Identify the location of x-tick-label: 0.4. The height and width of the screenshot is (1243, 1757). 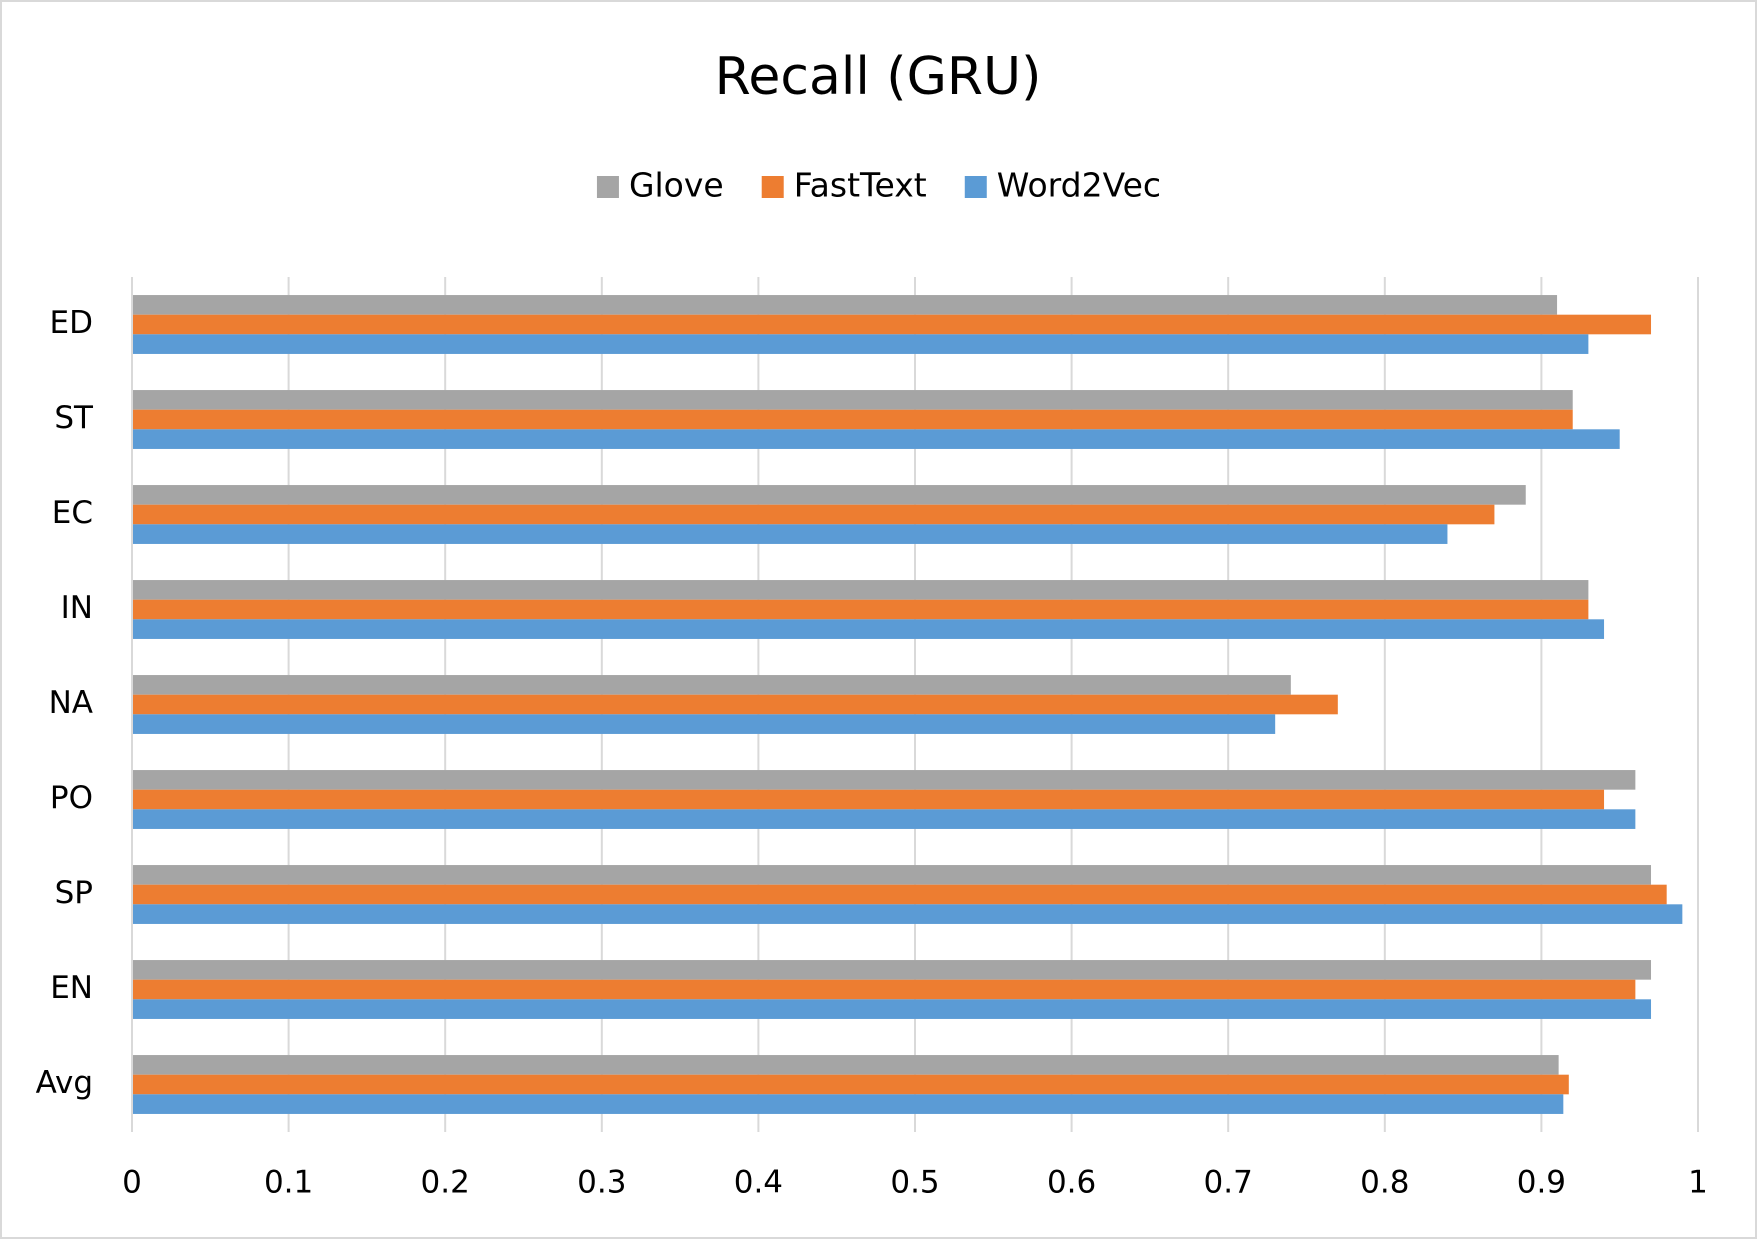
(758, 1183).